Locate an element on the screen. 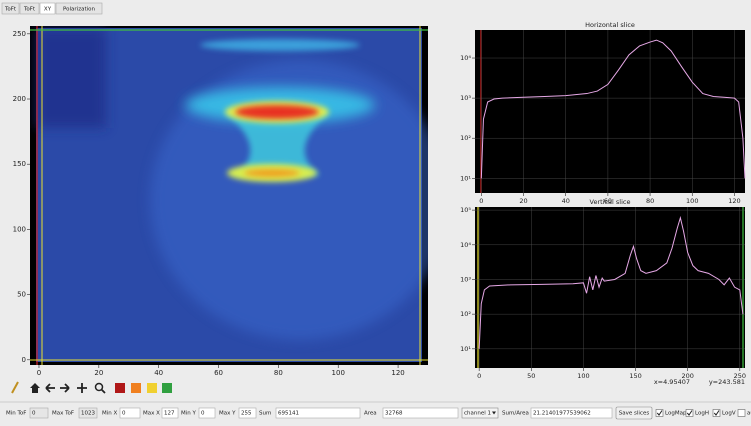 The height and width of the screenshot is (426, 751). plot-title: Vertical slice is located at coordinates (610, 202).